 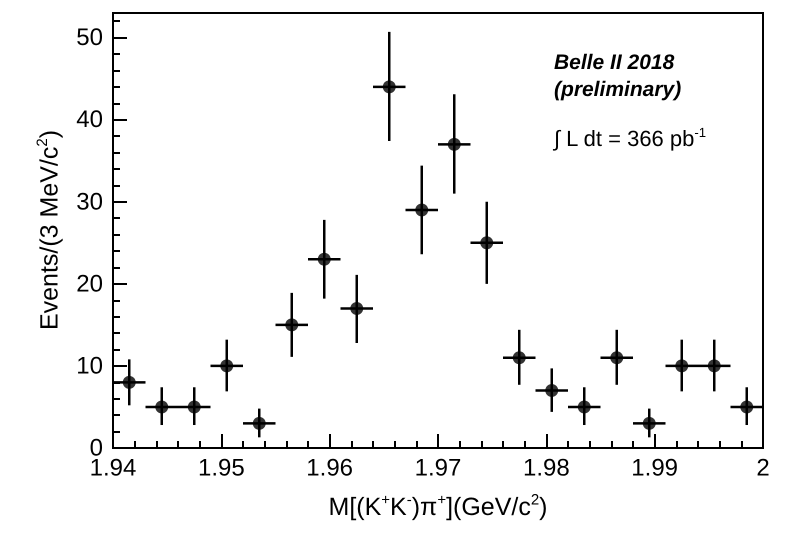 What do you see at coordinates (89, 284) in the screenshot?
I see `y-tick-label: 20` at bounding box center [89, 284].